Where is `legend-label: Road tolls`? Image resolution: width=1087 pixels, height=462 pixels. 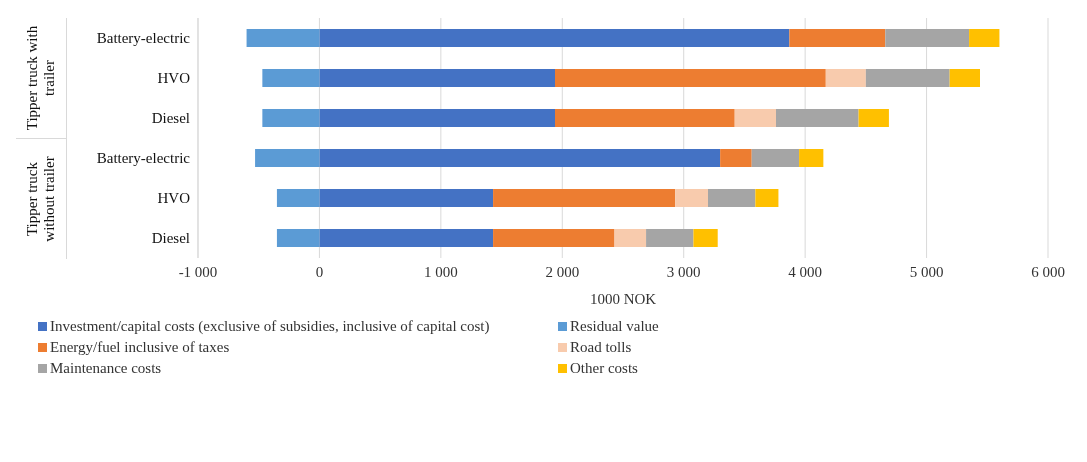 legend-label: Road tolls is located at coordinates (601, 347).